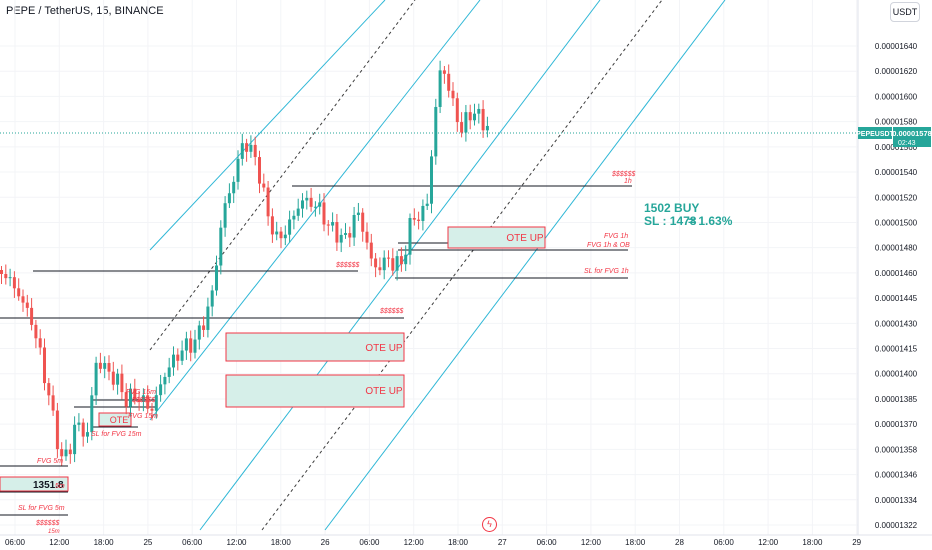 This screenshot has height=550, width=932. Describe the element at coordinates (347, 265) in the screenshot. I see `label-liq-2: $$$$$$` at that location.